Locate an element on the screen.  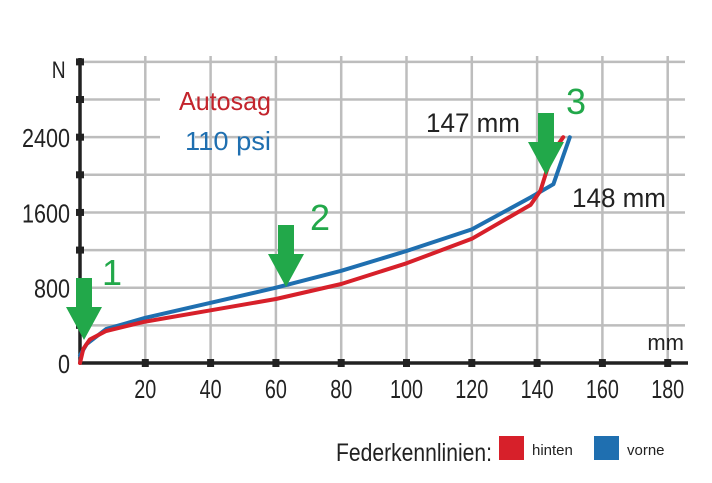
x-tick-label: 80 is located at coordinates (341, 389).